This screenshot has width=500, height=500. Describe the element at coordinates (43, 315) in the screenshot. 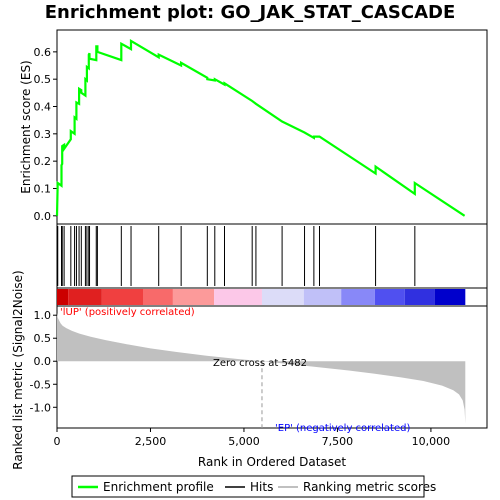

I see `metric-y-tick-label: 1.0` at that location.